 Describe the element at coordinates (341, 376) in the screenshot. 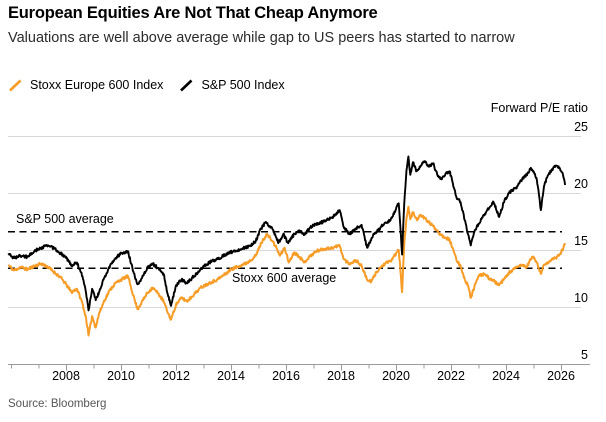

I see `x-tick-label: 2018` at that location.